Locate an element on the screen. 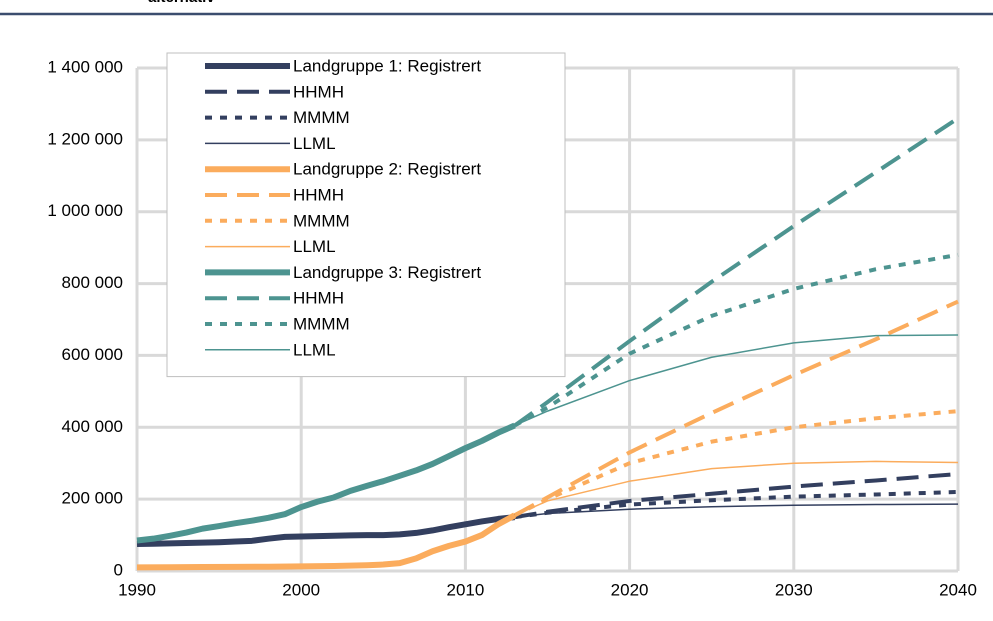  x-tick-label: 2040 is located at coordinates (958, 589).